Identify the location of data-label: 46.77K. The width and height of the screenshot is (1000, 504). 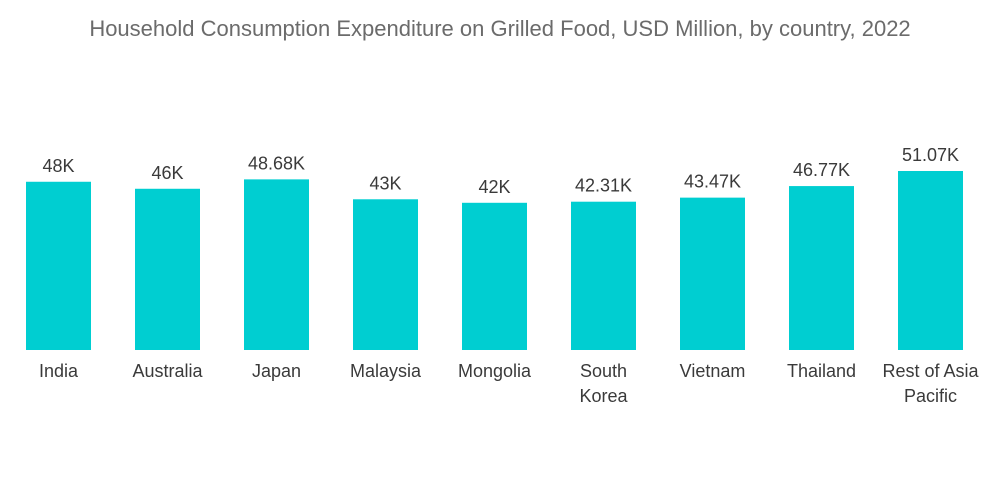
(821, 170).